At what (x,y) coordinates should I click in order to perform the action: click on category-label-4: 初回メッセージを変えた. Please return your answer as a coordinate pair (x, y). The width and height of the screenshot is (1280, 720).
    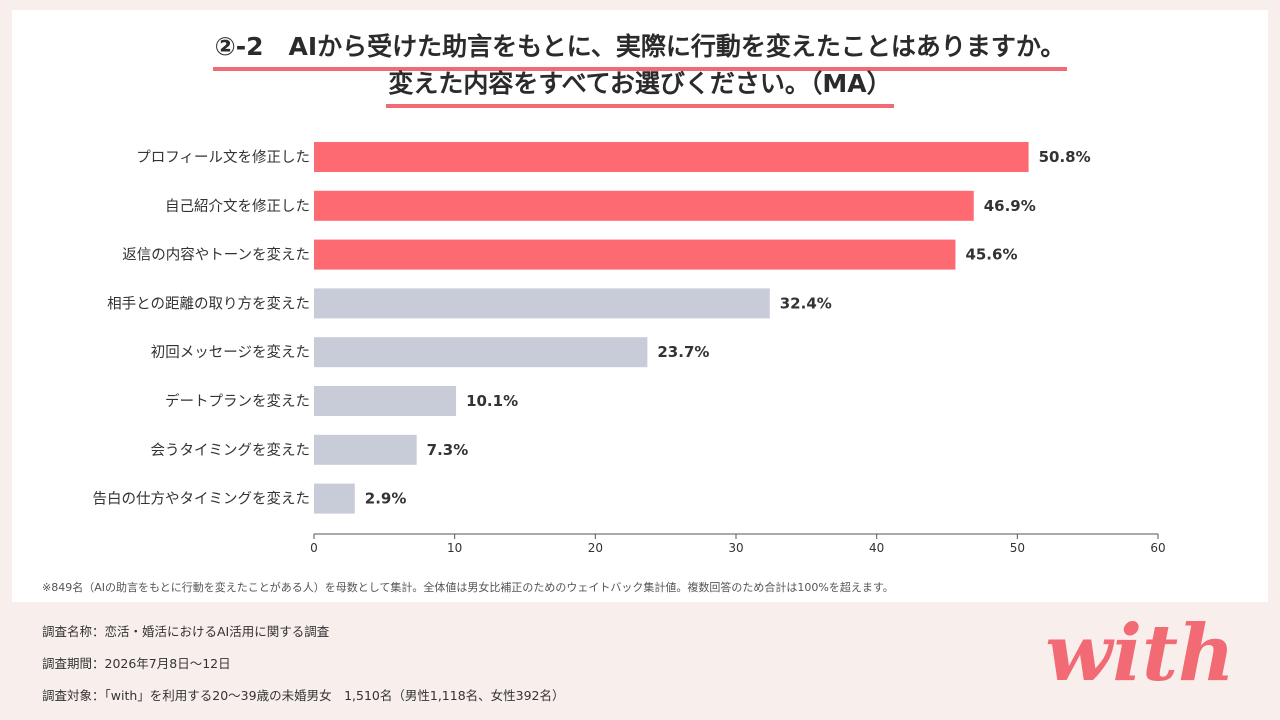
    Looking at the image, I should click on (230, 352).